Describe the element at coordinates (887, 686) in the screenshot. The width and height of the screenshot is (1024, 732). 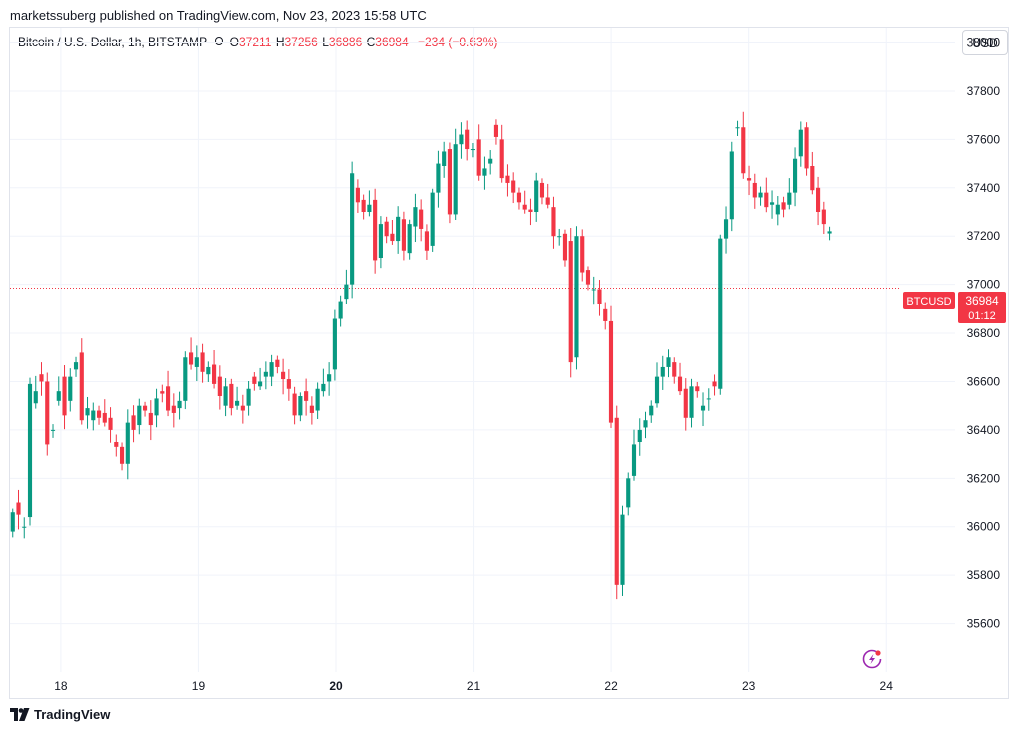
I see `x-tick-label: 24` at that location.